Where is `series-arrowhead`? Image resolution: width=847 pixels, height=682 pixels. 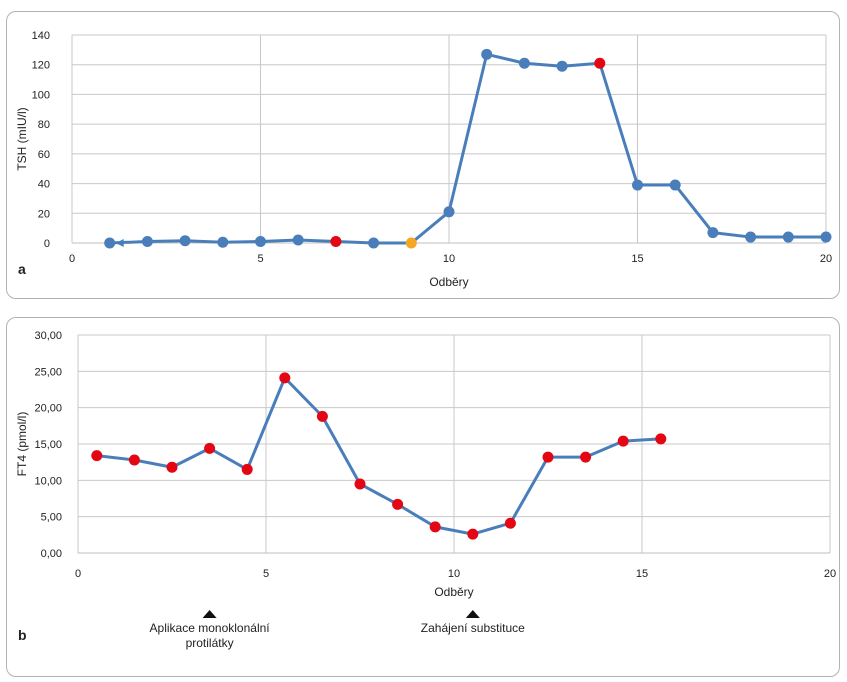 series-arrowhead is located at coordinates (119, 243).